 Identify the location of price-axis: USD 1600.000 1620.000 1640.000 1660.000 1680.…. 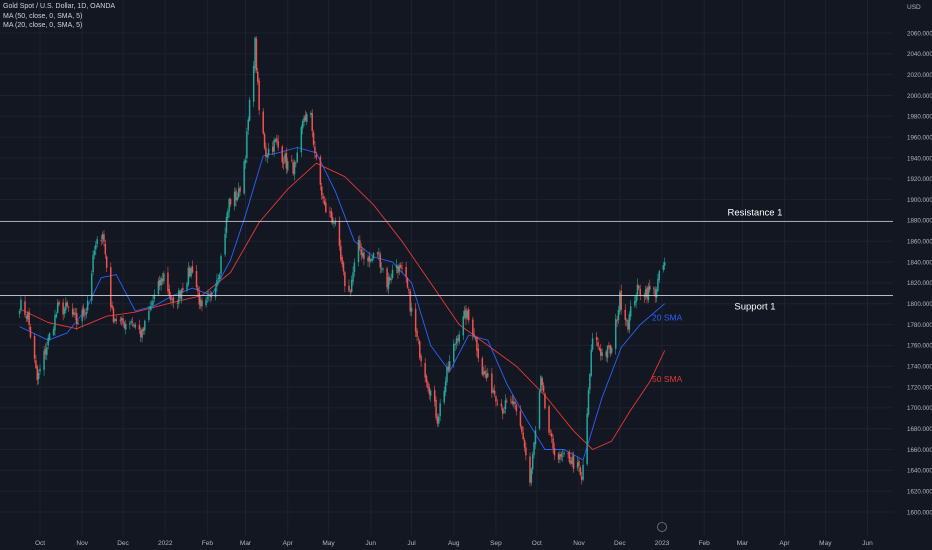
(912, 275).